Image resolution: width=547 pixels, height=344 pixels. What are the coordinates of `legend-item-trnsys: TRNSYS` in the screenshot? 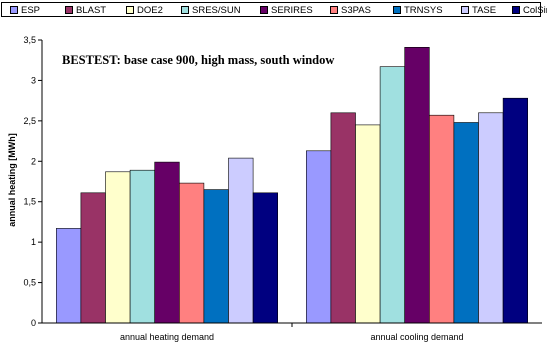 It's located at (418, 10).